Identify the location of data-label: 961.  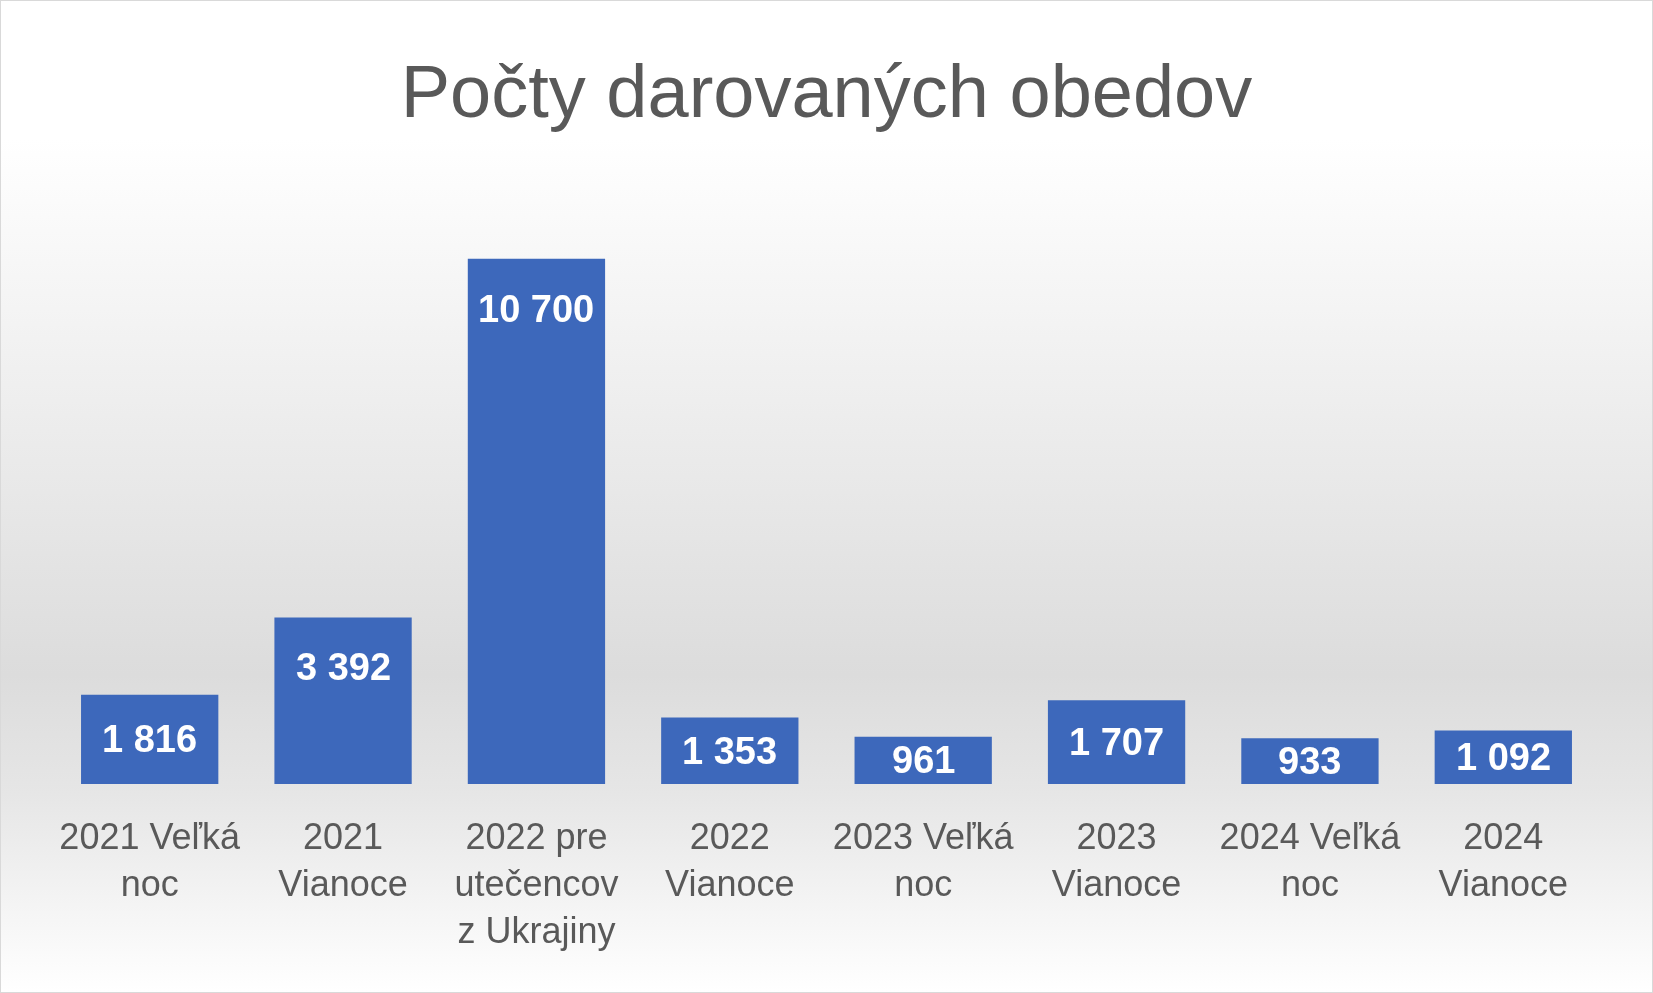
(924, 760).